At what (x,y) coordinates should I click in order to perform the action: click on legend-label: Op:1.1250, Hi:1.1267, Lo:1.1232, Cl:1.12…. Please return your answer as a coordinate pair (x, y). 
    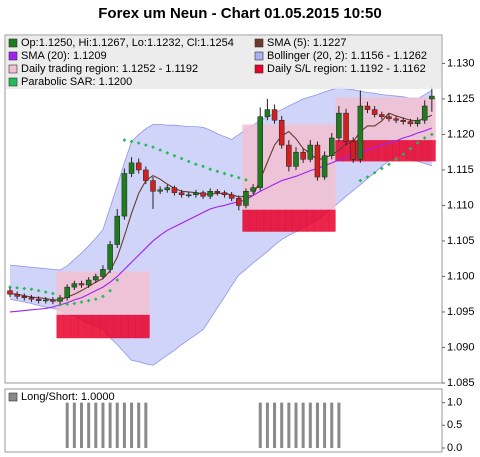
    Looking at the image, I should click on (127, 43).